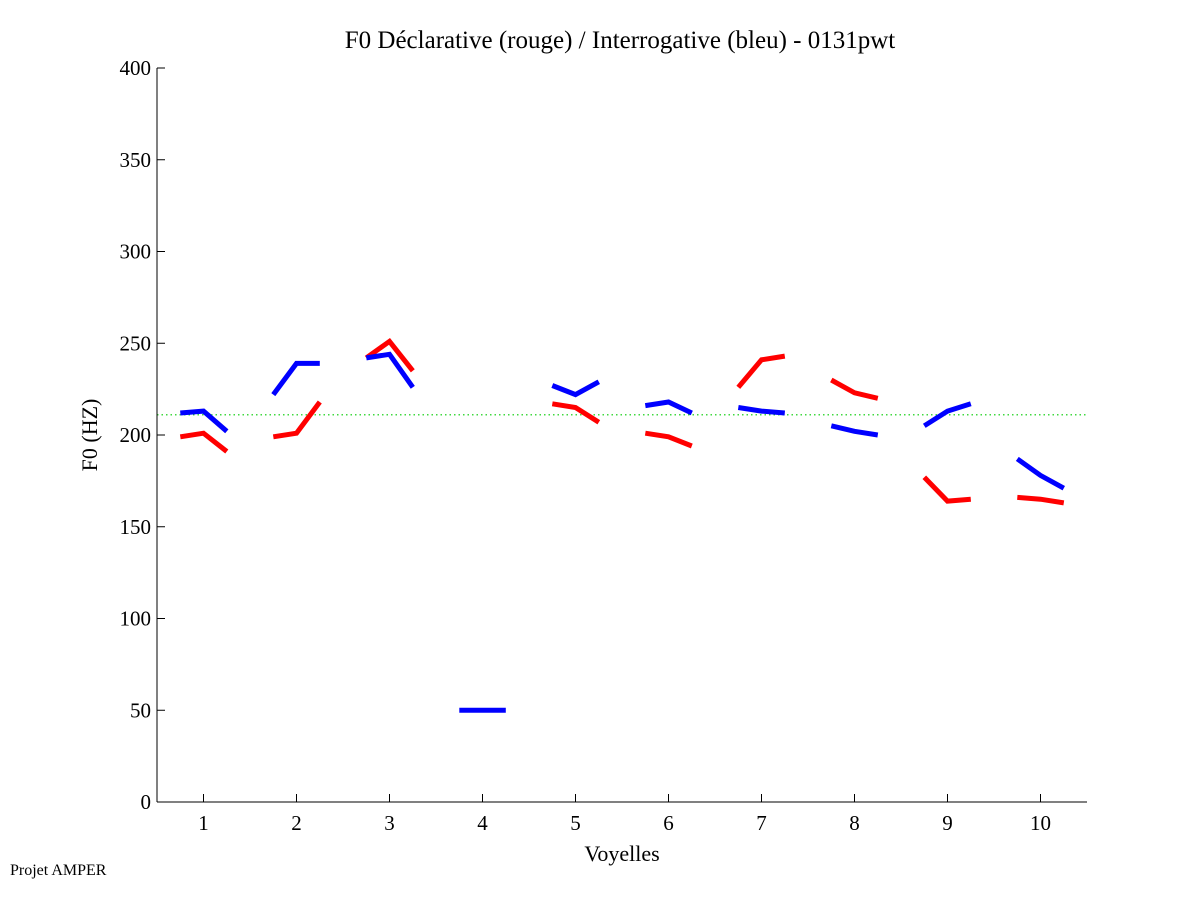 Image resolution: width=1201 pixels, height=901 pixels. Describe the element at coordinates (947, 823) in the screenshot. I see `x-tick-label: 9` at that location.